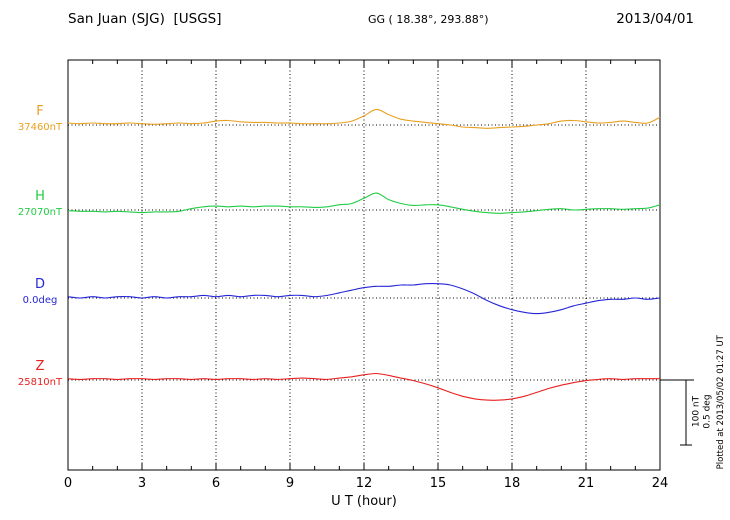 The image size is (730, 520). What do you see at coordinates (39, 284) in the screenshot?
I see `series-name-D: D` at bounding box center [39, 284].